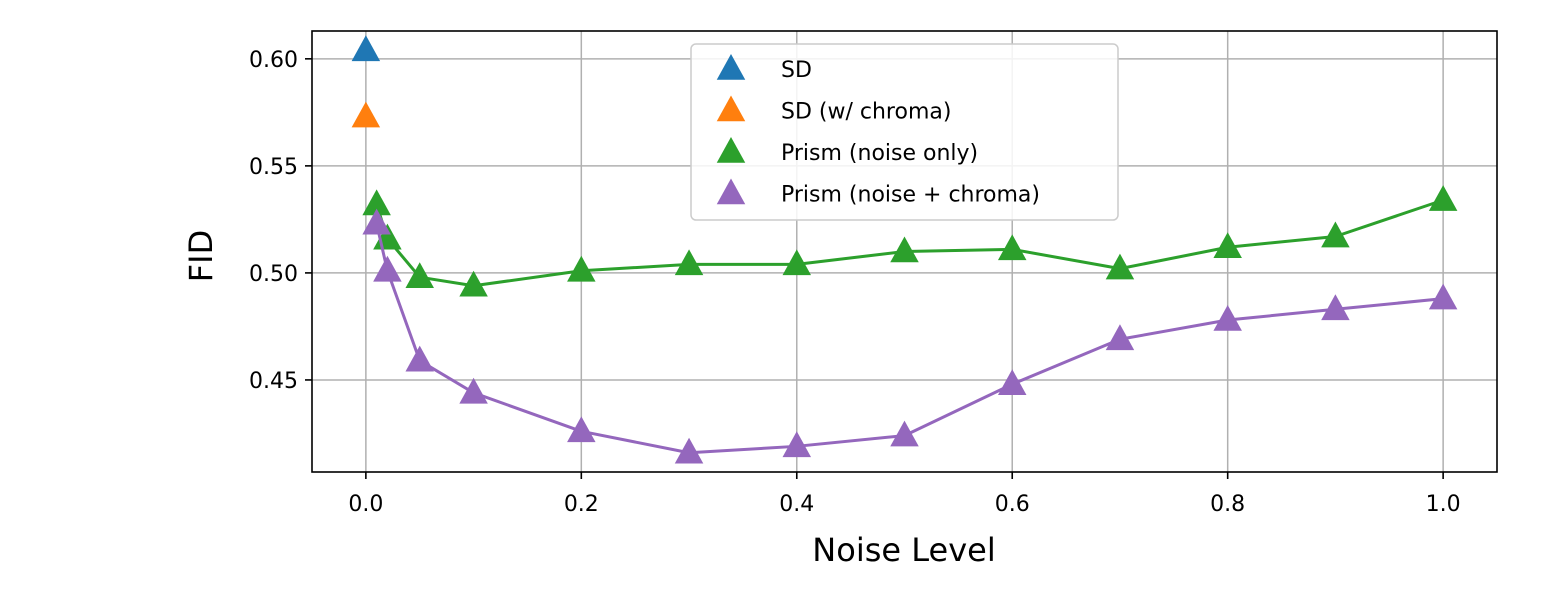 The height and width of the screenshot is (600, 1555). I want to click on legend-item: SD, so click(764, 68).